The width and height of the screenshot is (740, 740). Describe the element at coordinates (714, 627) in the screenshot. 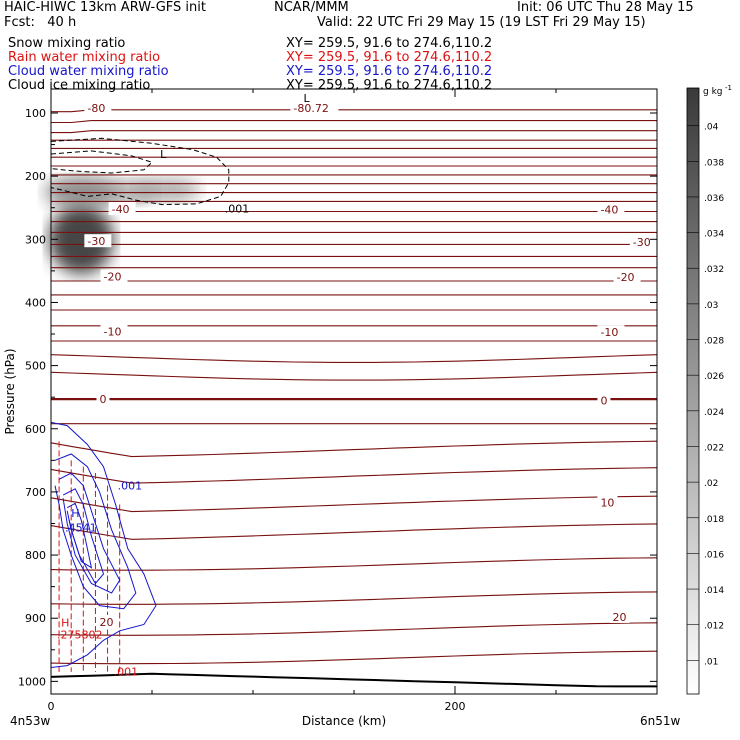

I see `colorbar-tick-label: .012` at that location.